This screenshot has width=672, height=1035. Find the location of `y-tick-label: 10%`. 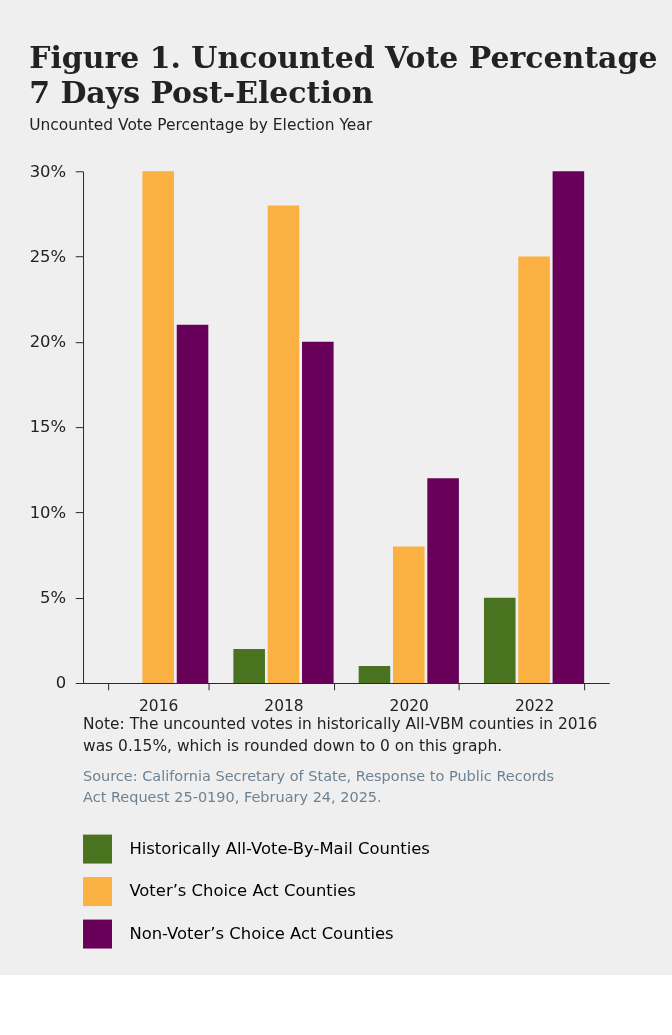

y-tick-label: 10% is located at coordinates (48, 512).